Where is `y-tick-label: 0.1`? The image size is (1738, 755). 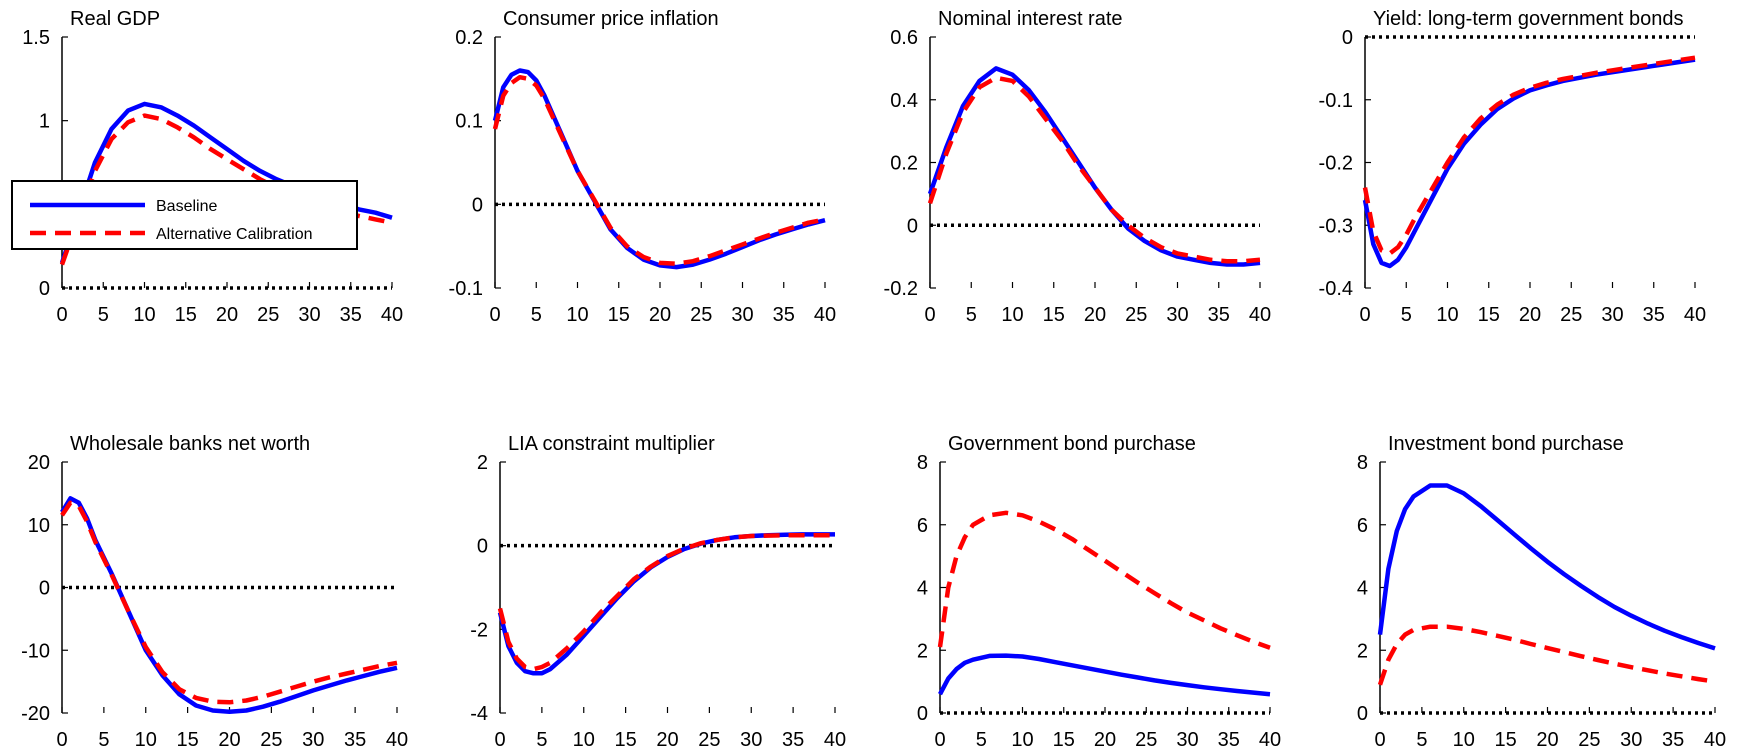
y-tick-label: 0.1 is located at coordinates (469, 122).